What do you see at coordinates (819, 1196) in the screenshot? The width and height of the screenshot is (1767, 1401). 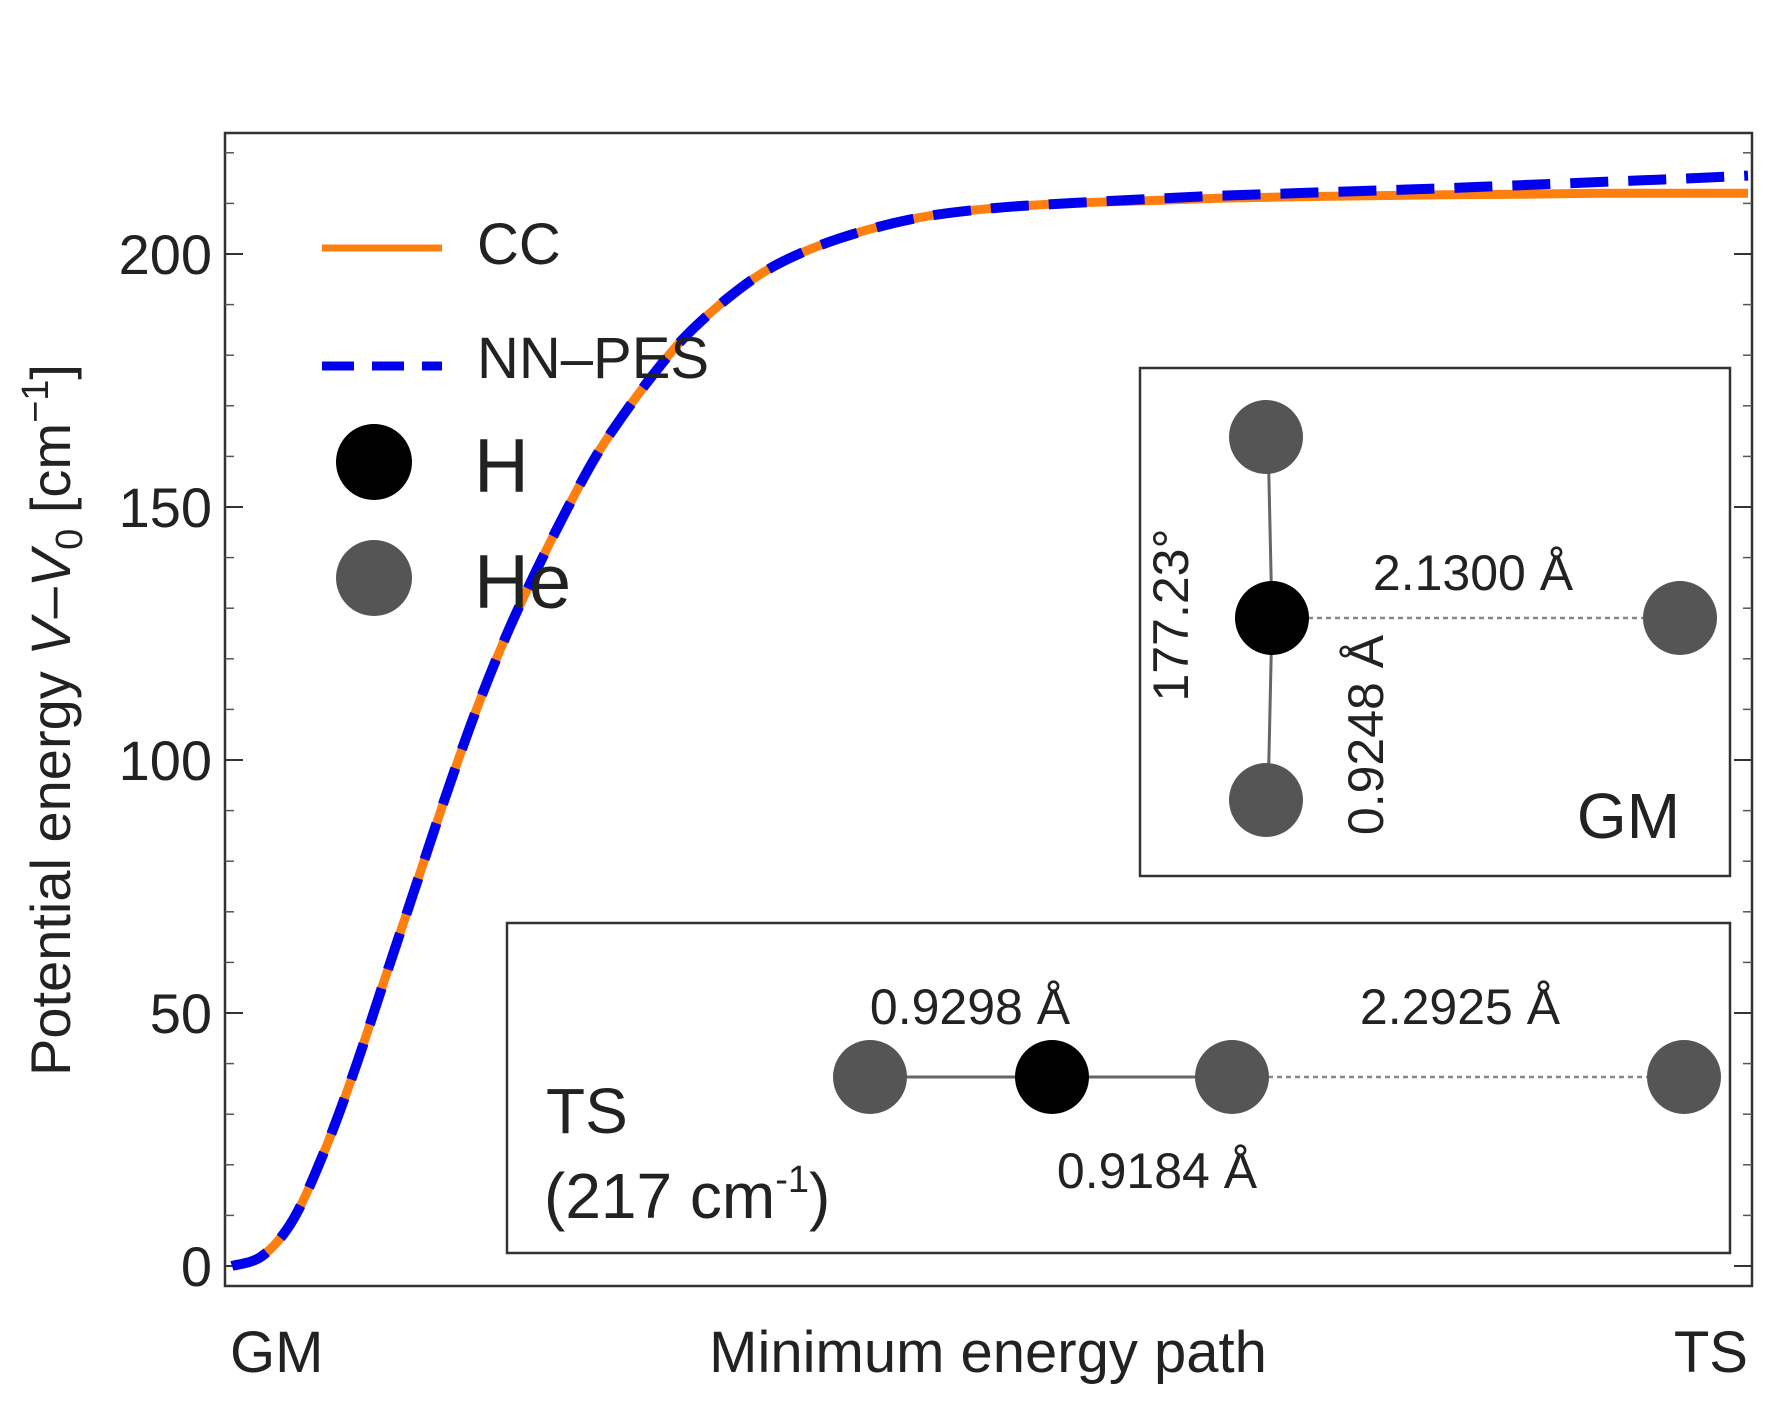 I see `ts-energy-suffix: )` at bounding box center [819, 1196].